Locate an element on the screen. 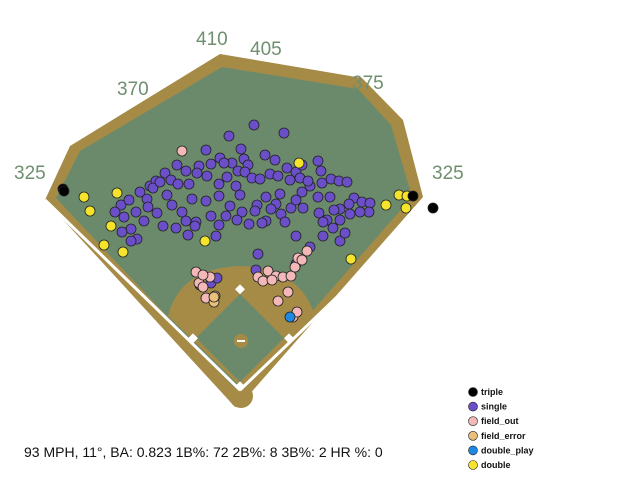 Image resolution: width=626 pixels, height=481 pixels. legend-label-single: single is located at coordinates (494, 407).